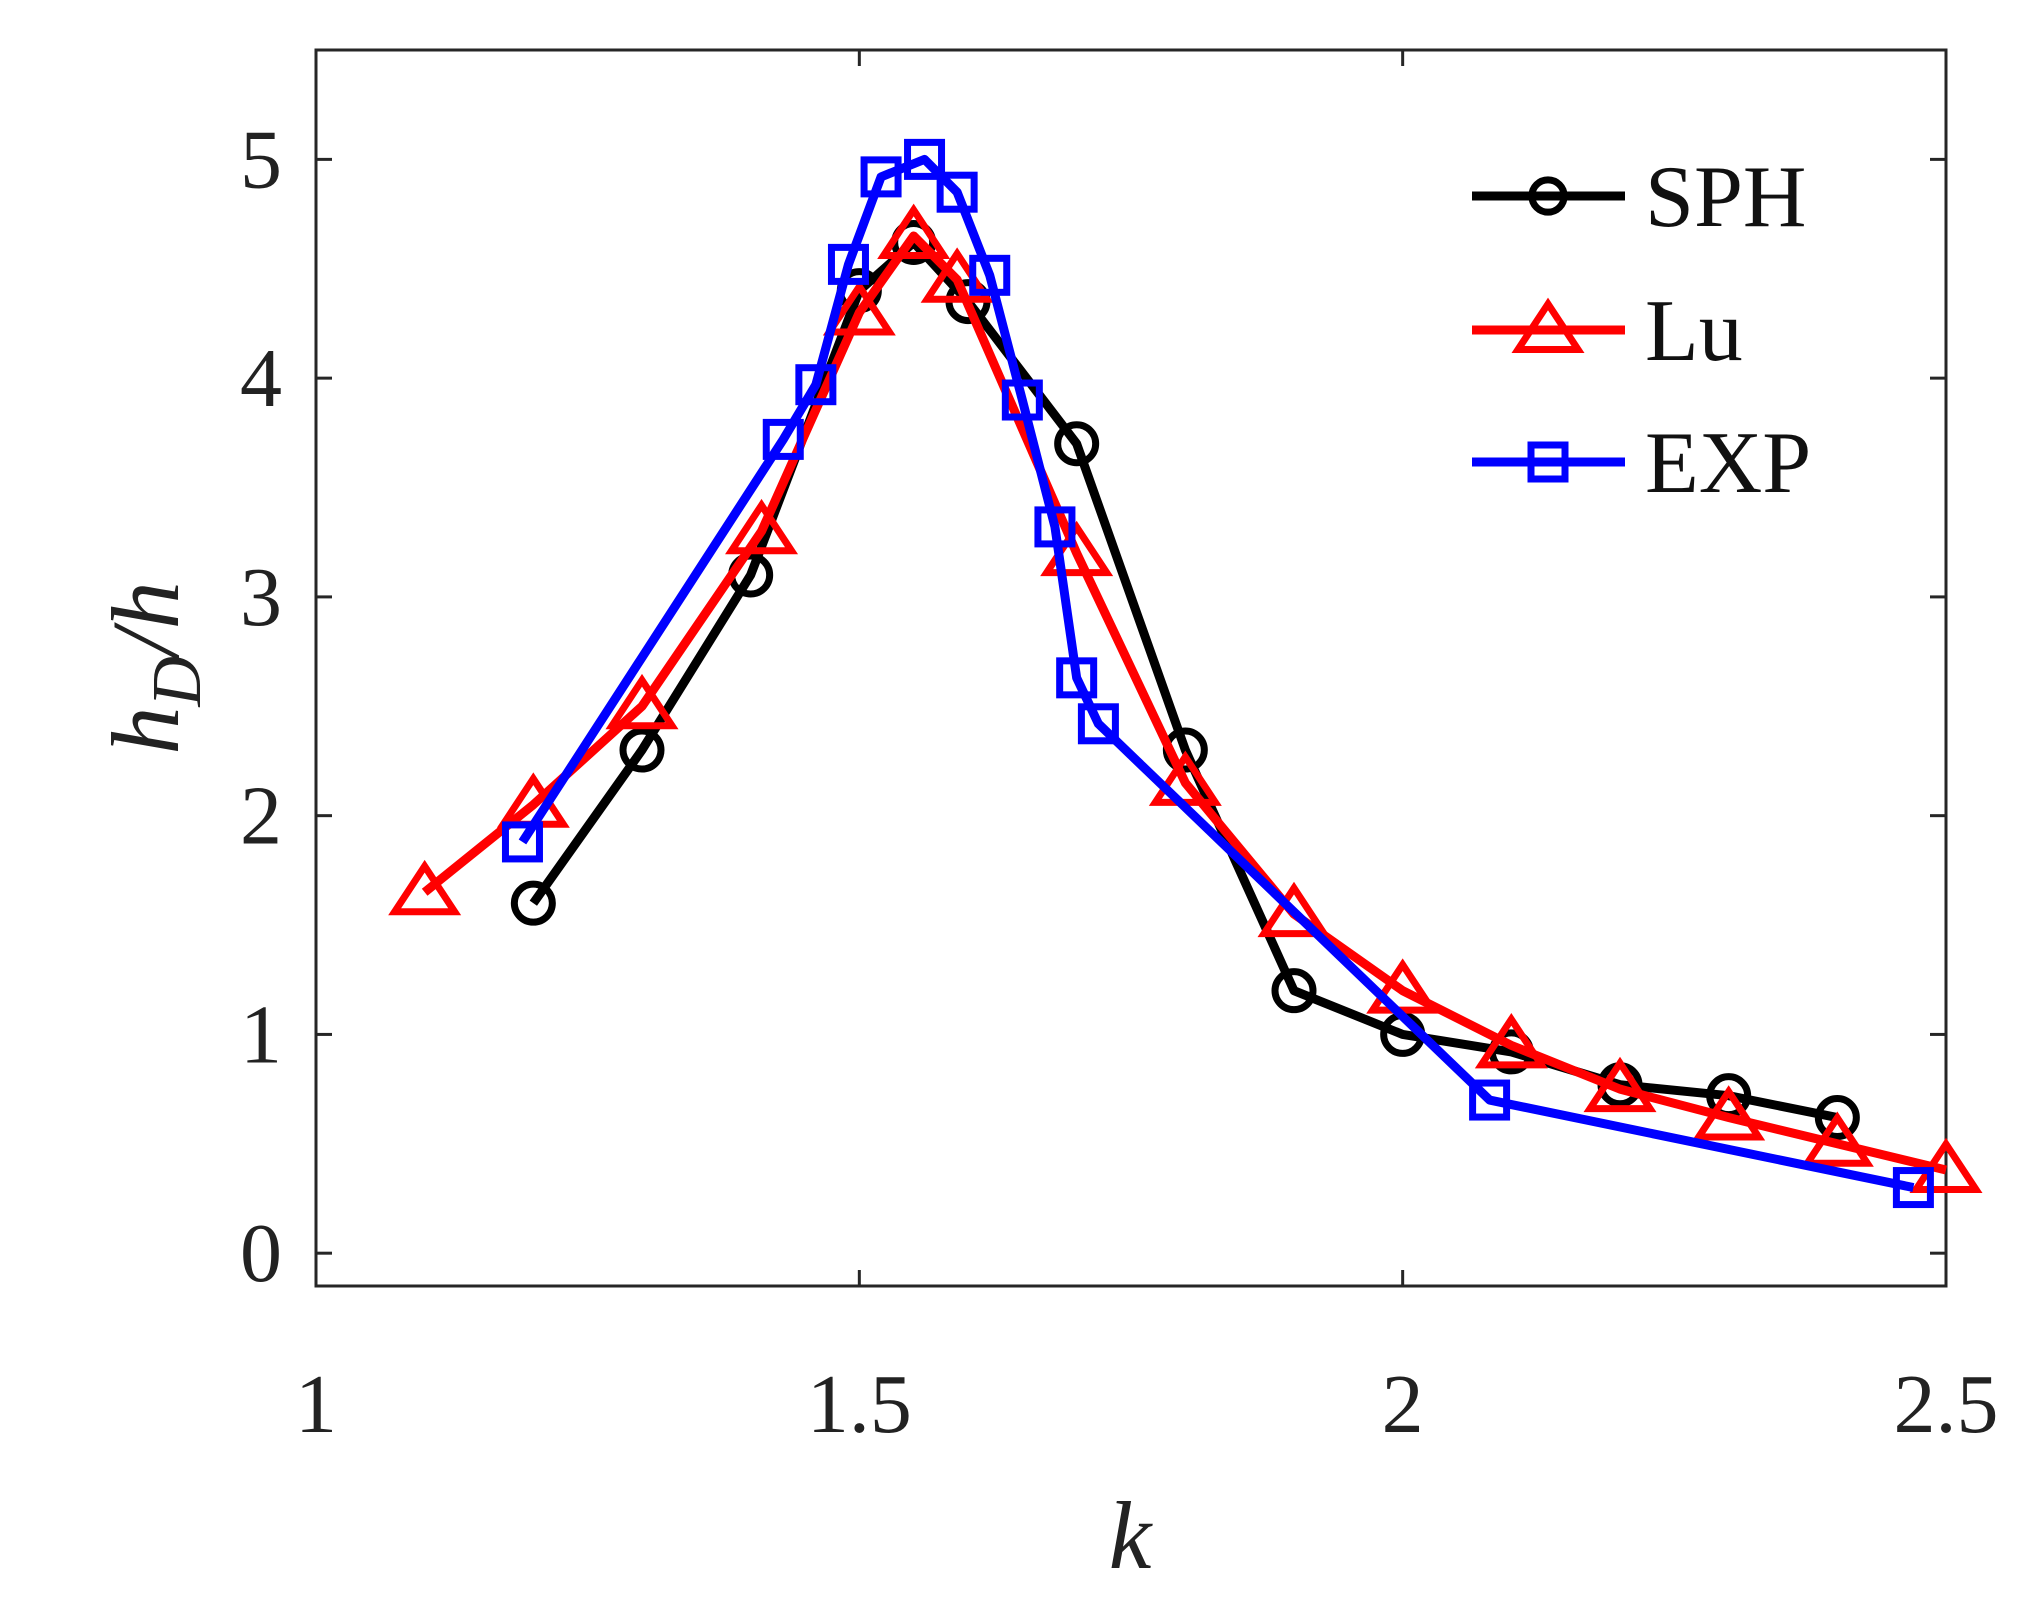 Image resolution: width=2042 pixels, height=1602 pixels. What do you see at coordinates (261, 1034) in the screenshot?
I see `y-tick-label: 1` at bounding box center [261, 1034].